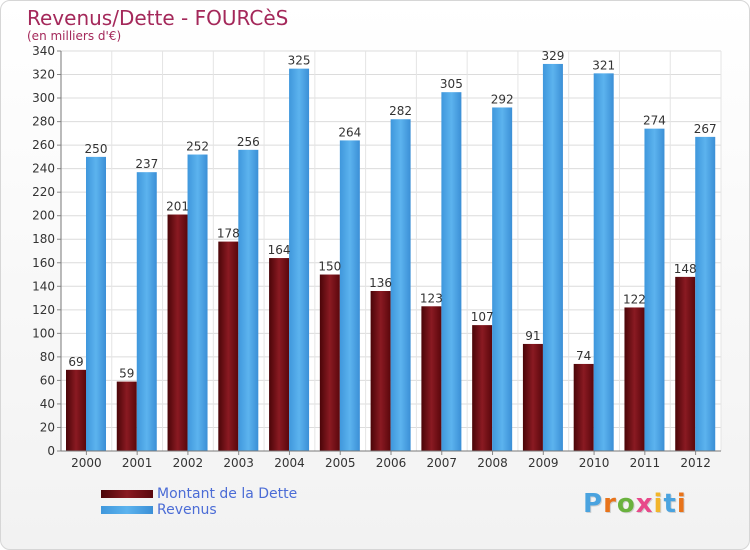 This screenshot has width=750, height=550. What do you see at coordinates (43, 122) in the screenshot?
I see `ytick-label: 280` at bounding box center [43, 122].